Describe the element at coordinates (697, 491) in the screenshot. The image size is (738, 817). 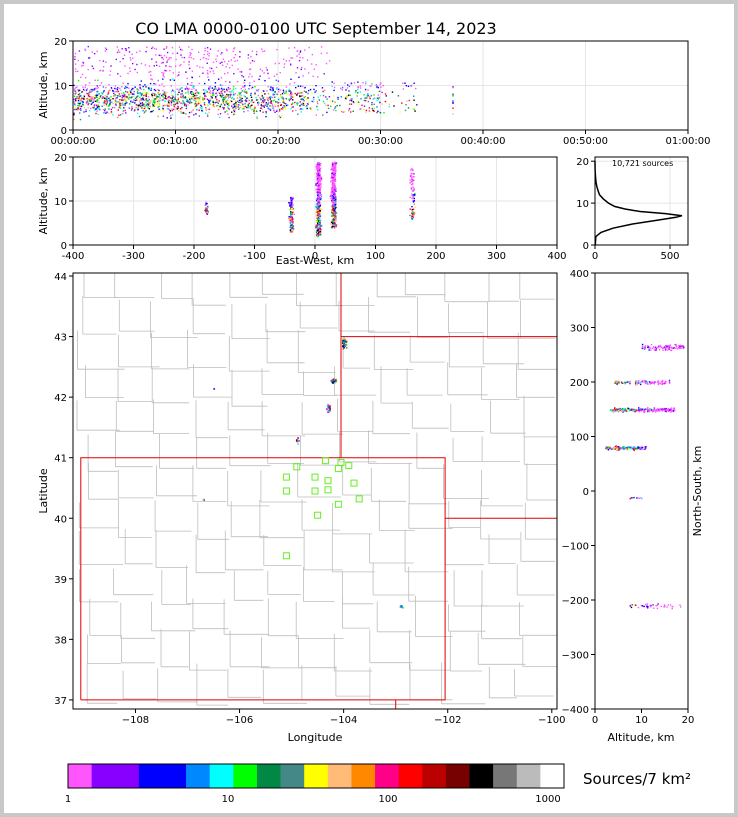
I see `ns-ylabel: North-South, km` at that location.